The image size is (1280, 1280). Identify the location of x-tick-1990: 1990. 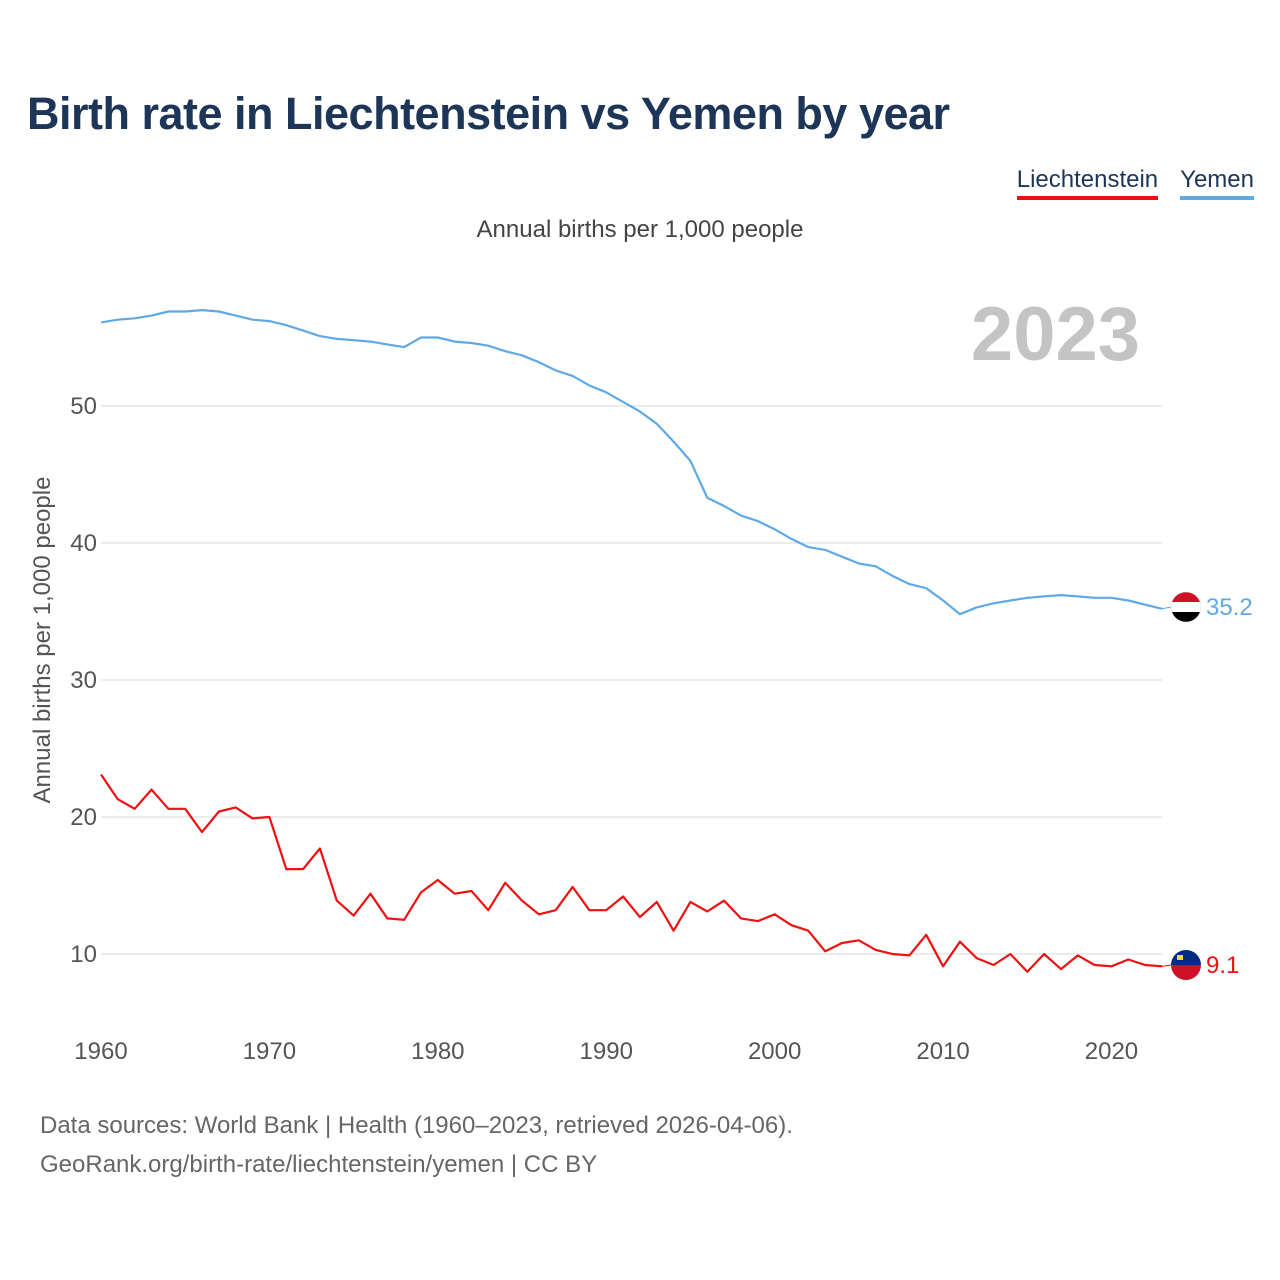
(606, 1051).